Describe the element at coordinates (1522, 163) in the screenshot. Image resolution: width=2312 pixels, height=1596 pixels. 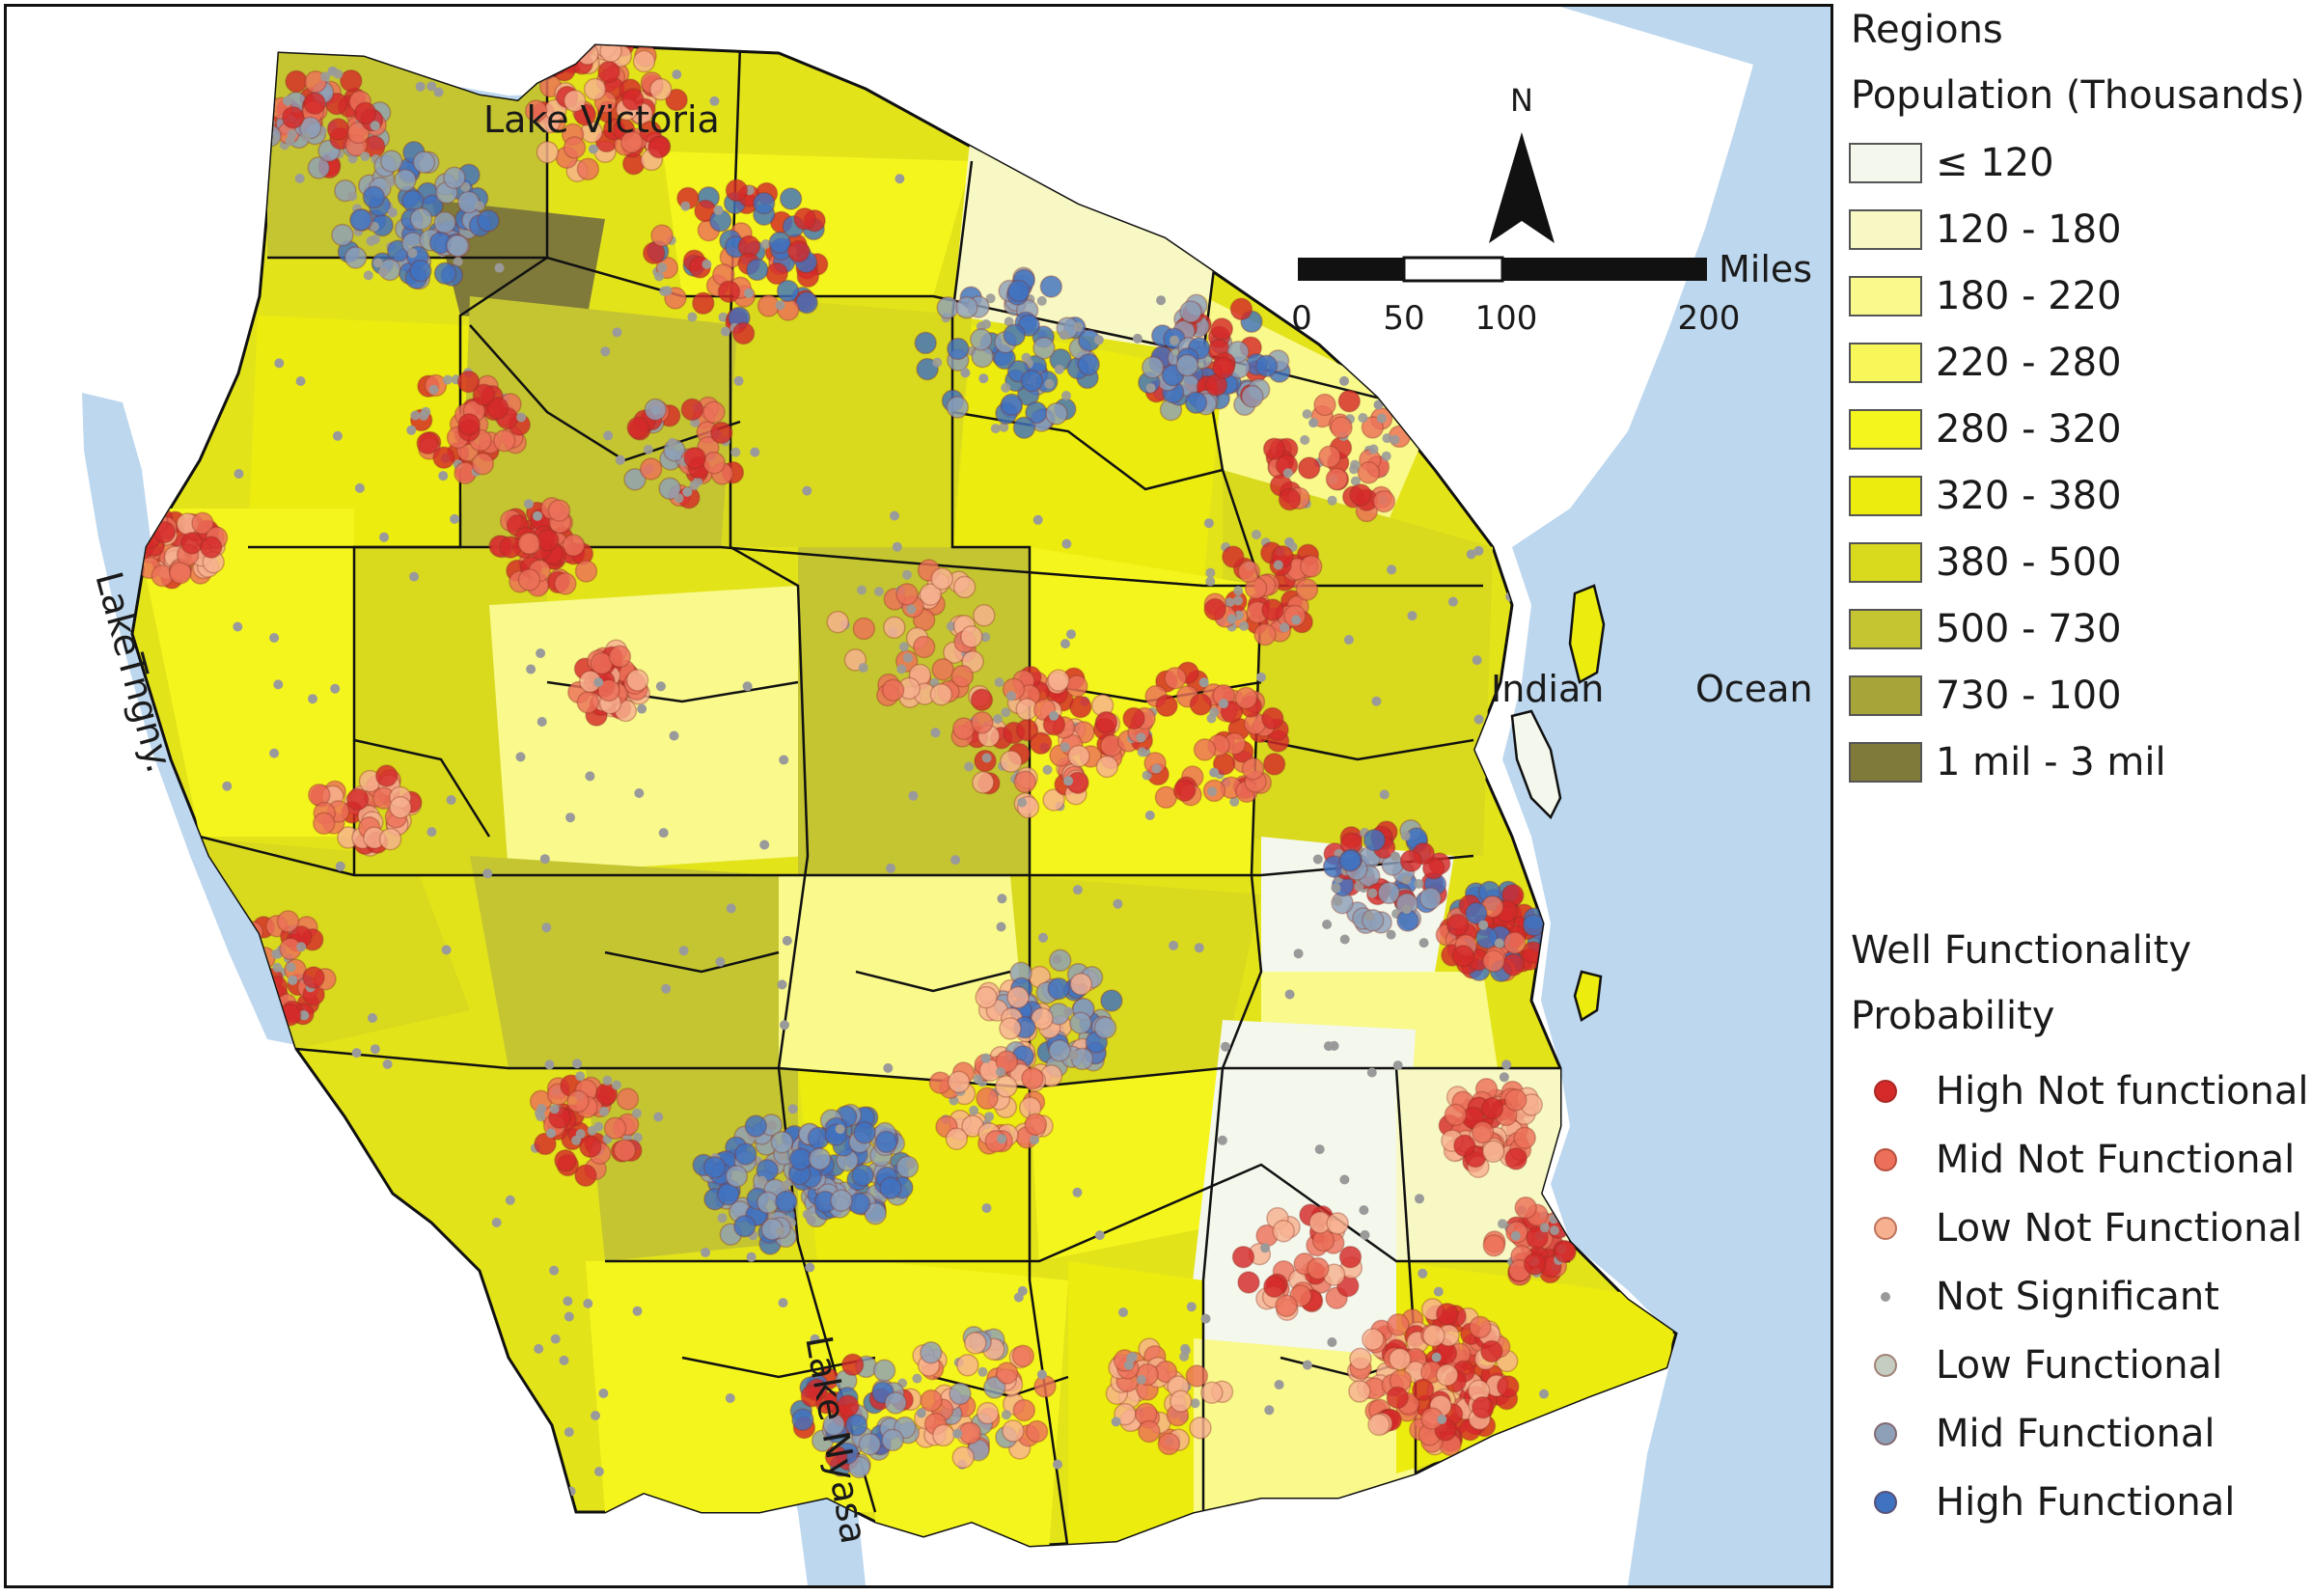
I see `north-arrow: N` at that location.